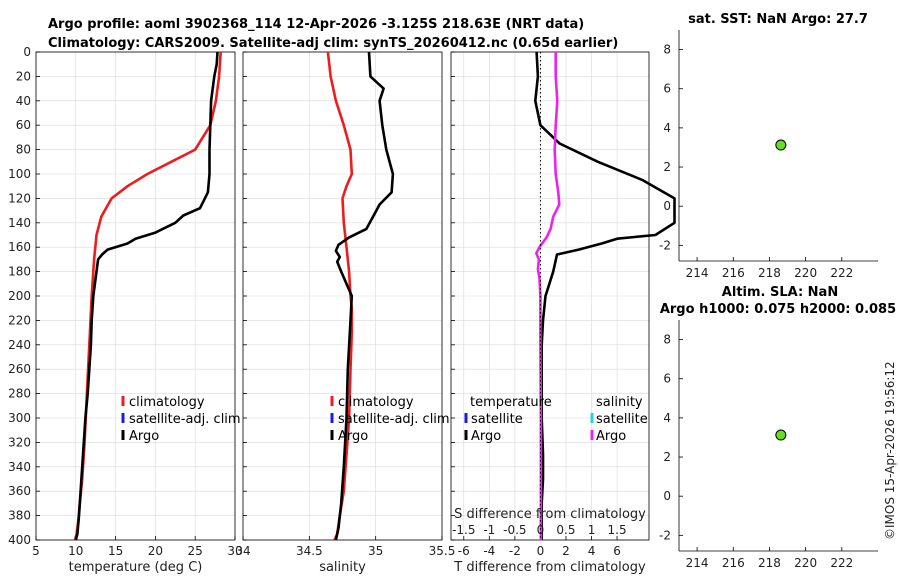 The height and width of the screenshot is (580, 900). What do you see at coordinates (19, 296) in the screenshot?
I see `y-tick-label: 200` at bounding box center [19, 296].